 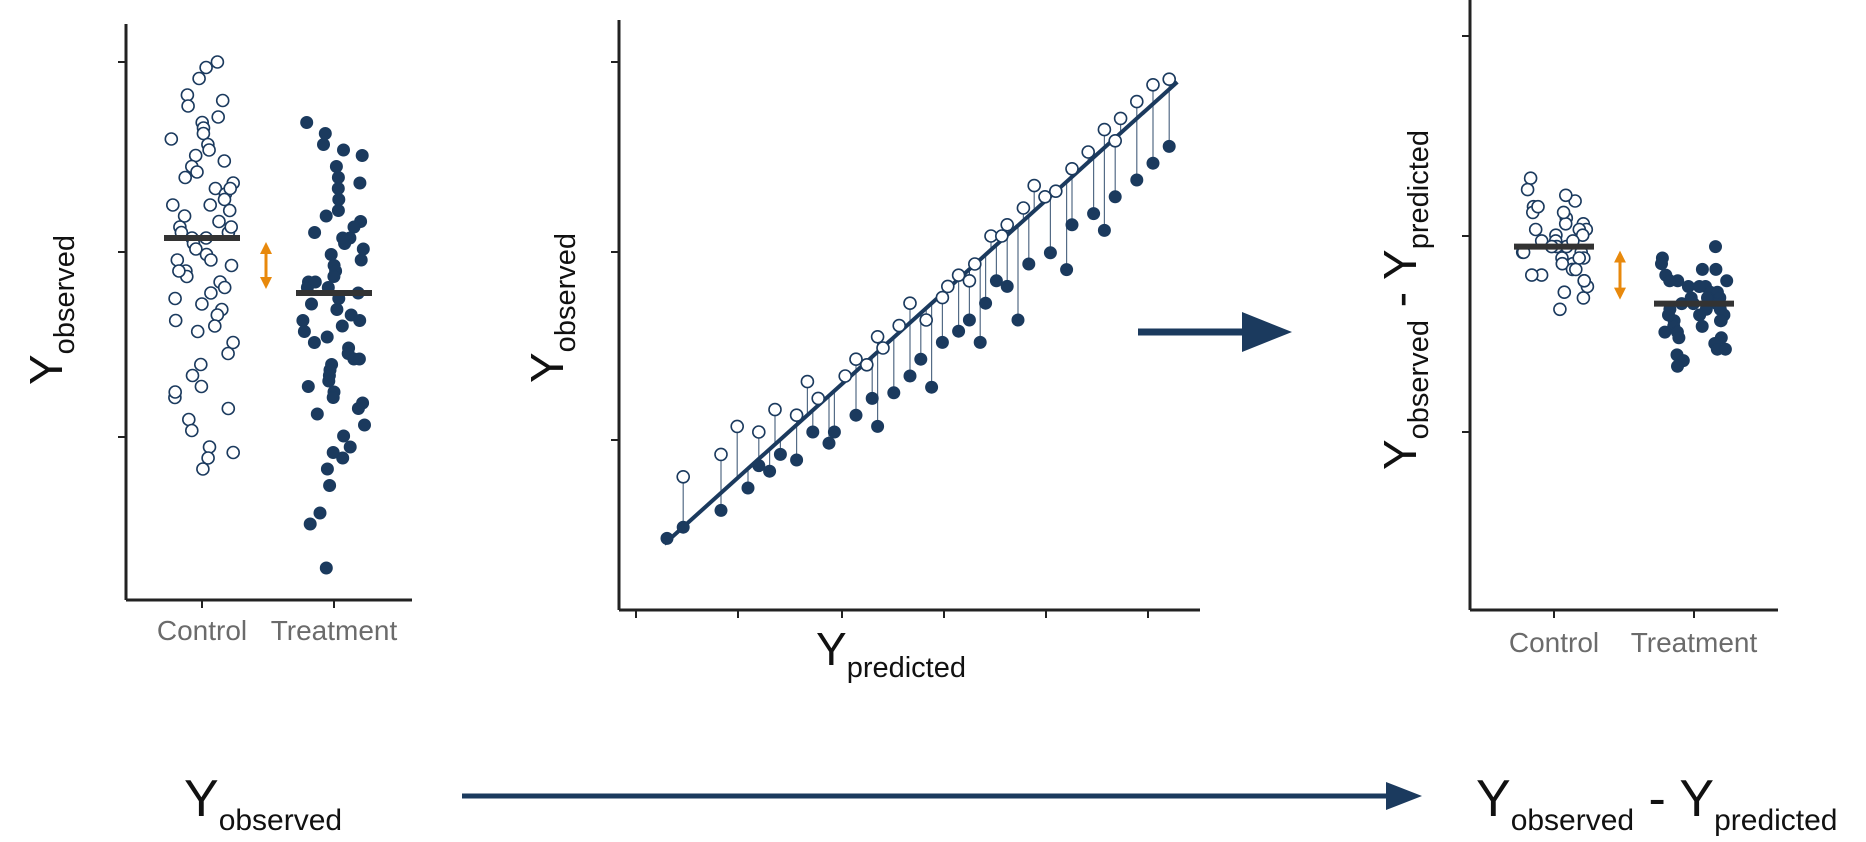 I want to click on panel-regression-x-axis-label: Ypredicted, so click(x=891, y=653).